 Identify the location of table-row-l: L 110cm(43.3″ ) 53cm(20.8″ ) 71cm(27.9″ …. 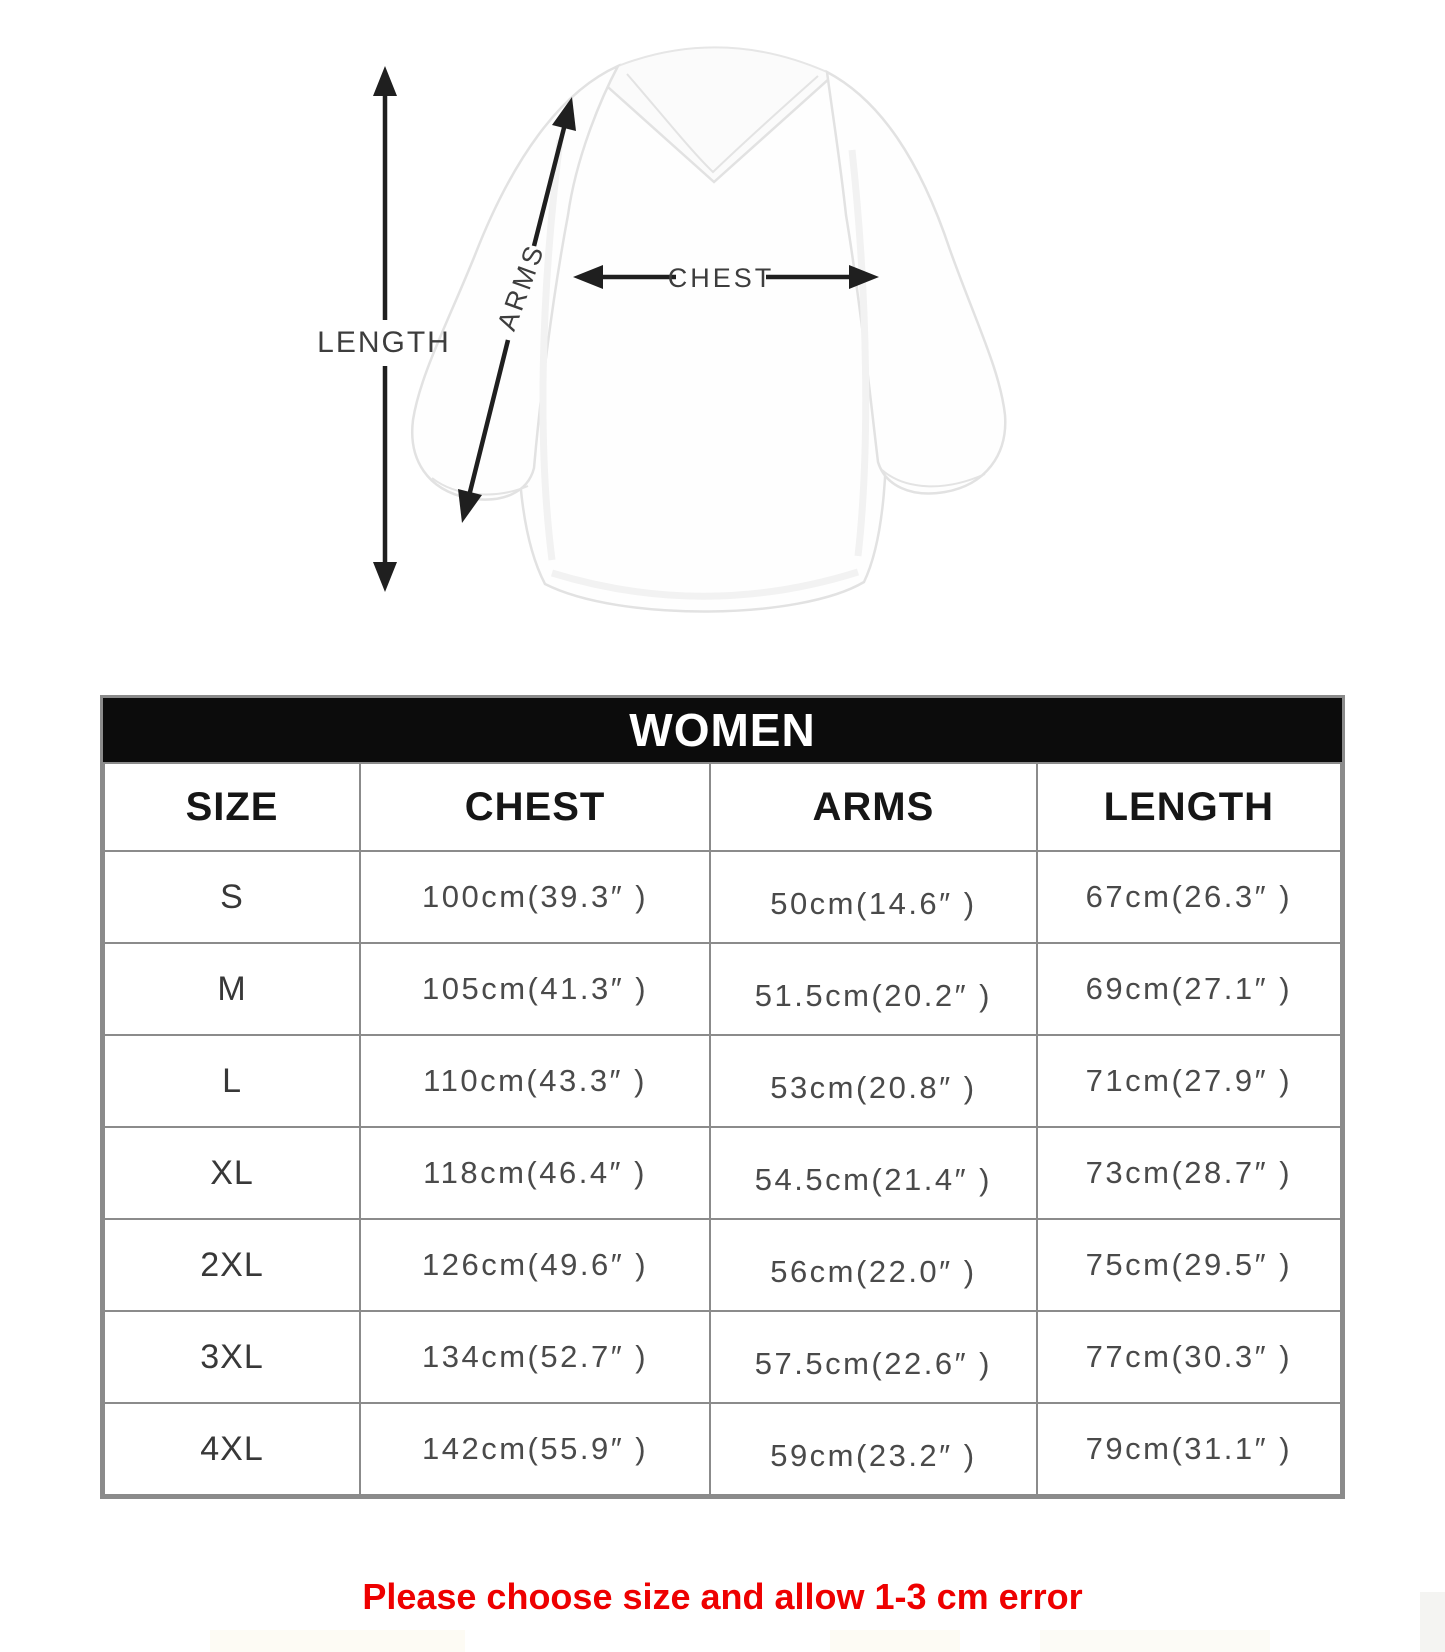
(722, 1081).